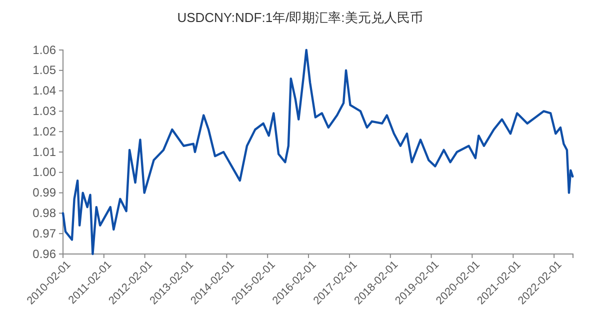 This screenshot has width=600, height=328. I want to click on y-tick-label: 1.06, so click(44, 49).